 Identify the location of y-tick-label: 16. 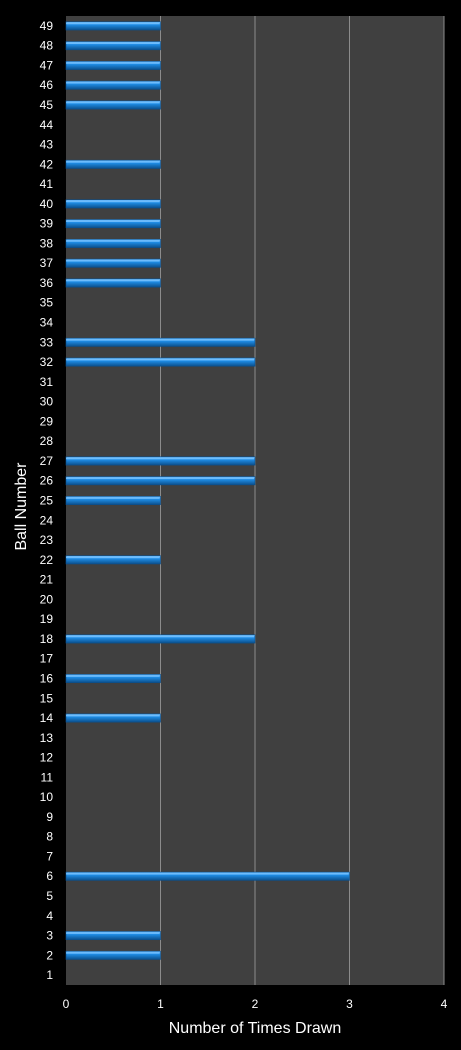
(47, 678).